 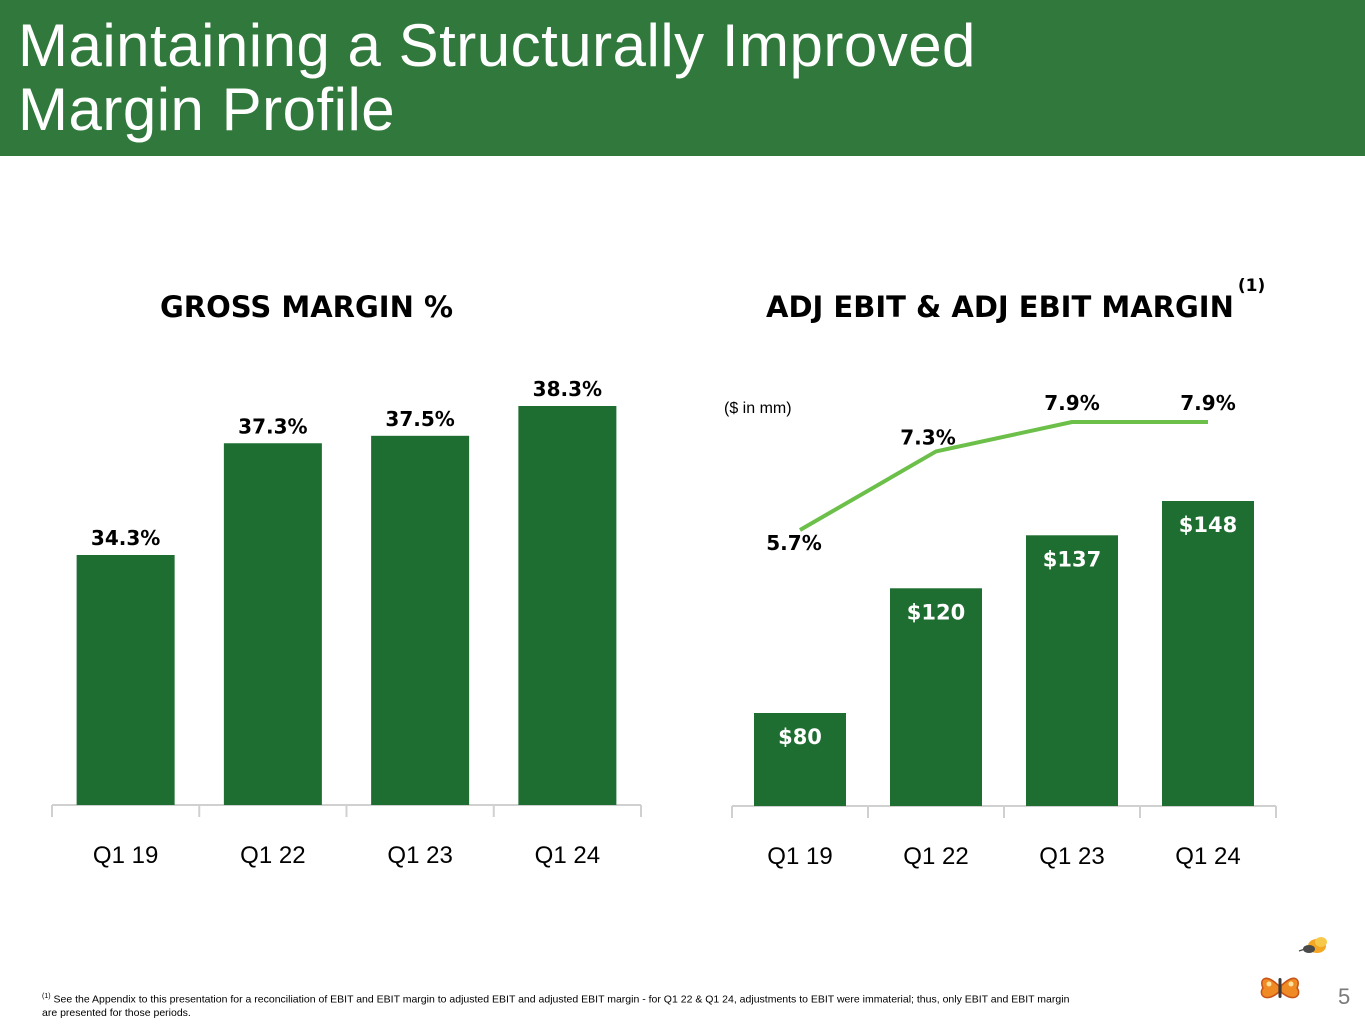 What do you see at coordinates (1000, 307) in the screenshot?
I see `ebit-chart-title-text: ADJ EBIT & ADJ EBIT MARGIN` at bounding box center [1000, 307].